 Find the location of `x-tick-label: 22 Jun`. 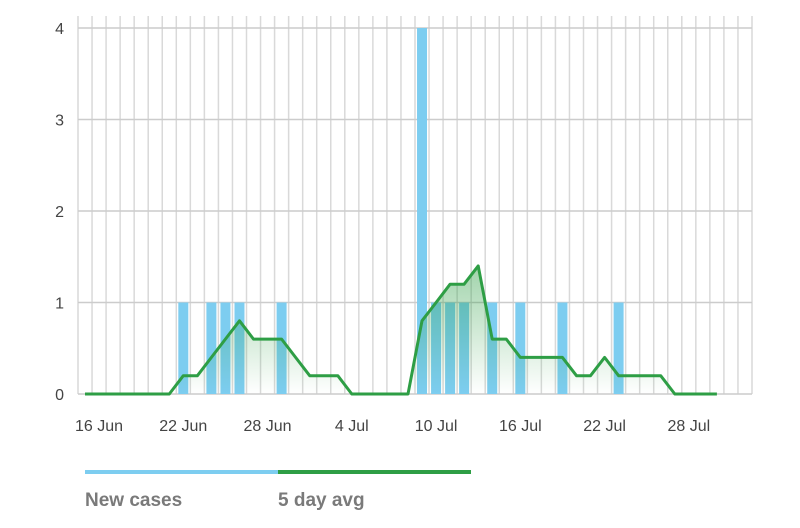

x-tick-label: 22 Jun is located at coordinates (183, 426).